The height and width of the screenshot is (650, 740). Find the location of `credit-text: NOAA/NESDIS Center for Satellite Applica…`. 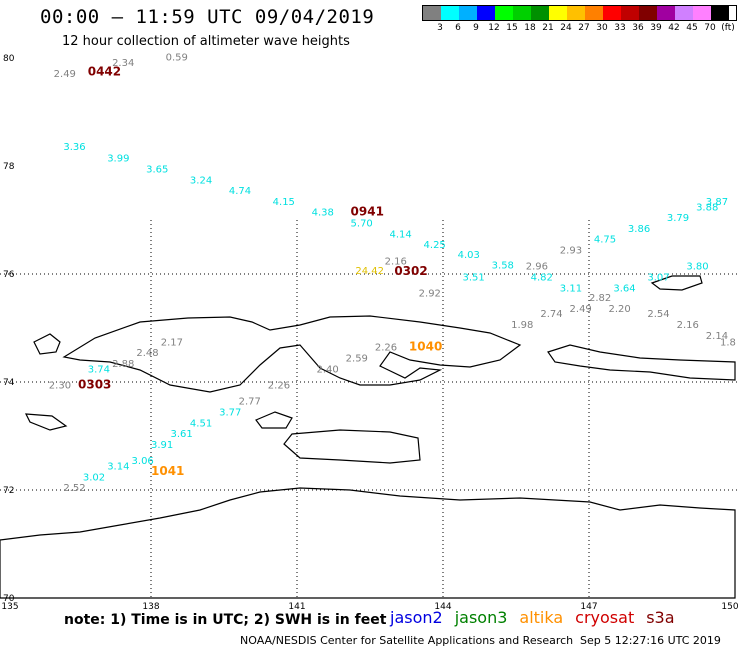

credit-text: NOAA/NESDIS Center for Satellite Applica… is located at coordinates (407, 640).